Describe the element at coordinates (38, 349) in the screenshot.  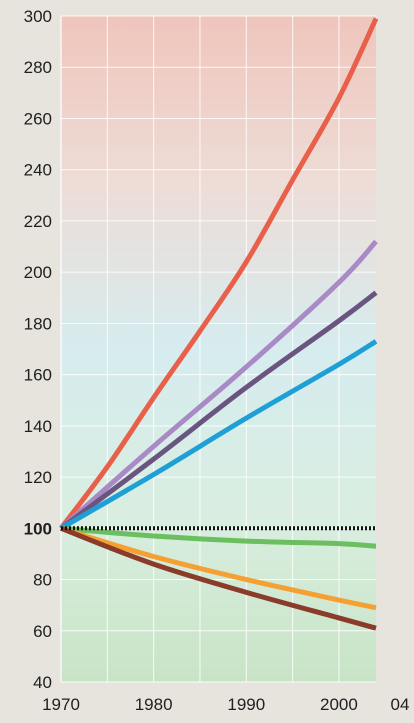
I see `y-axis-tick-labels: 300 280 260 240 220 200 180 160 140 120 100 80 60 40` at that location.